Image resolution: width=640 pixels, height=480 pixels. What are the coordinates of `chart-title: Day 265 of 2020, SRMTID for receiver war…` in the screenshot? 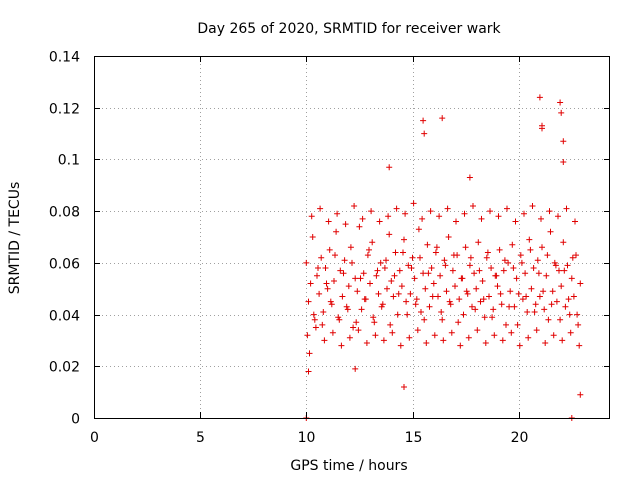 It's located at (349, 29).